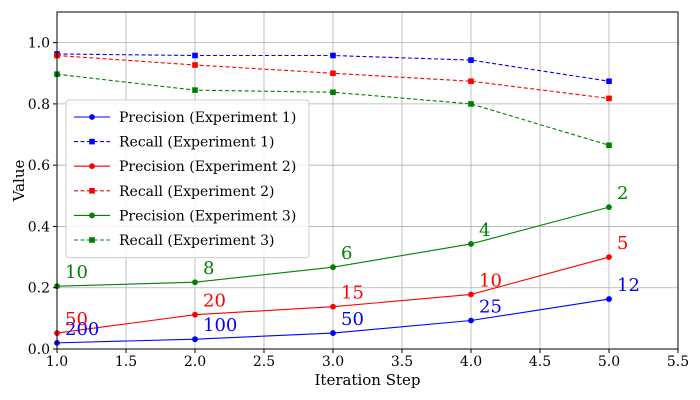 The image size is (700, 400). What do you see at coordinates (39, 289) in the screenshot?
I see `y-tick-label: 0.2` at bounding box center [39, 289].